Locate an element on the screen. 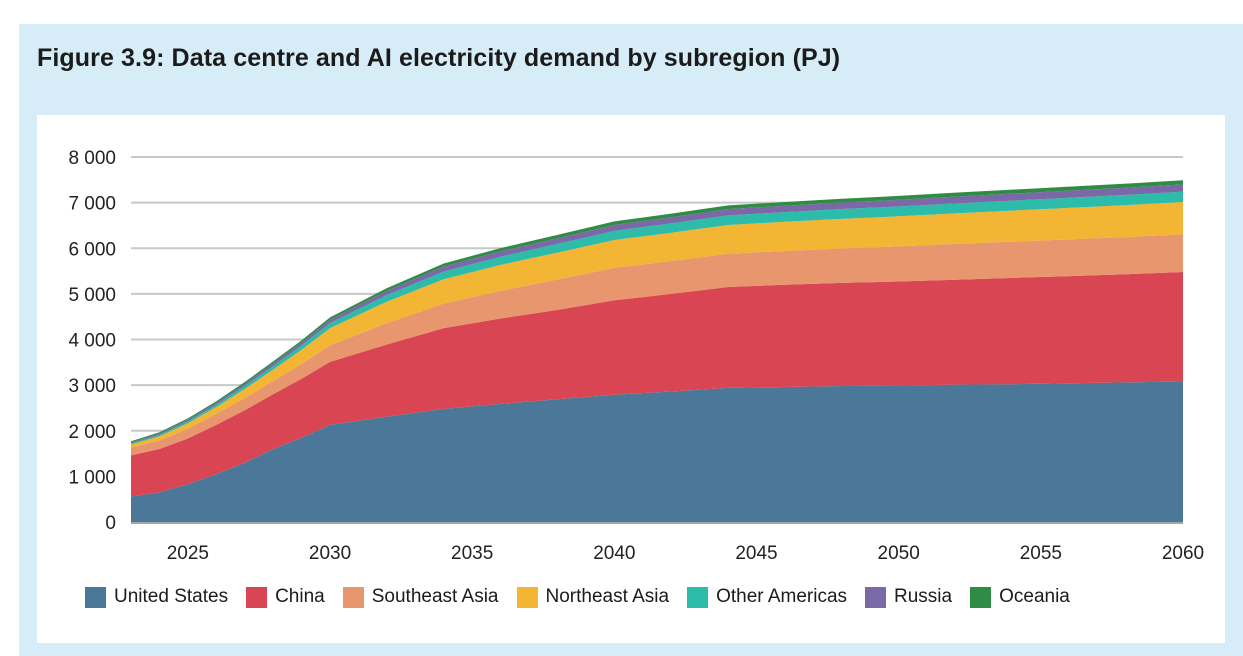 This screenshot has width=1243, height=656. legend-item-oceania: Oceania is located at coordinates (1020, 597).